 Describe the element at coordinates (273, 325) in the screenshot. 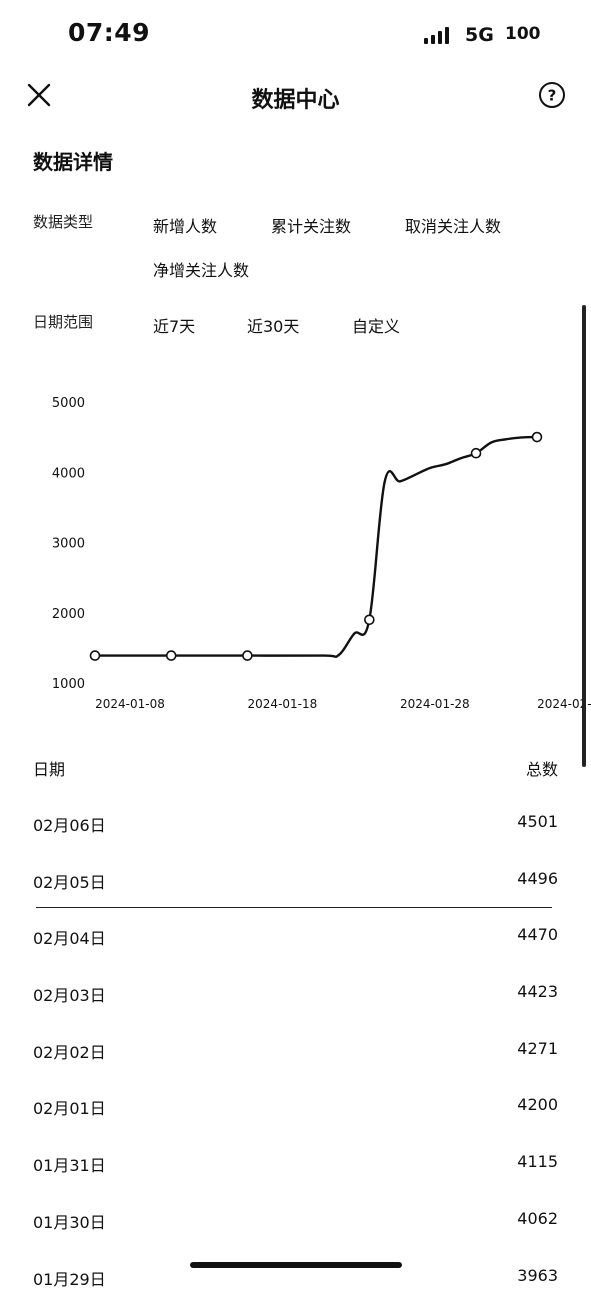

I see `date-range-option-30d: 近30天` at that location.